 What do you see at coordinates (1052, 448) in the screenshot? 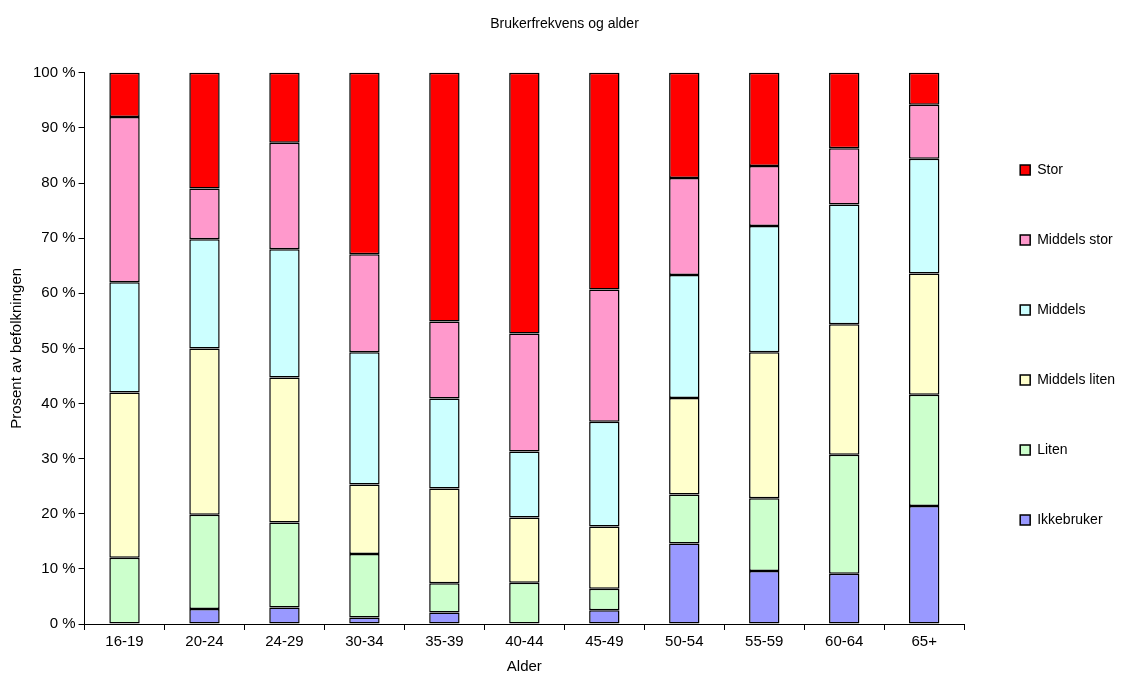
I see `legend-label: Liten` at bounding box center [1052, 448].